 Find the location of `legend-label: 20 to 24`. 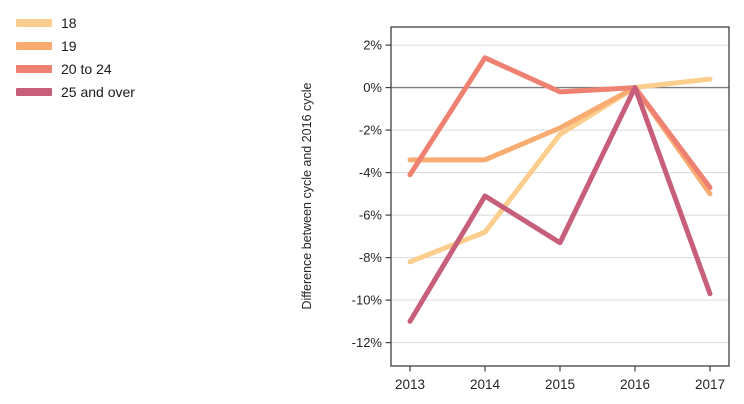

legend-label: 20 to 24 is located at coordinates (86, 69).